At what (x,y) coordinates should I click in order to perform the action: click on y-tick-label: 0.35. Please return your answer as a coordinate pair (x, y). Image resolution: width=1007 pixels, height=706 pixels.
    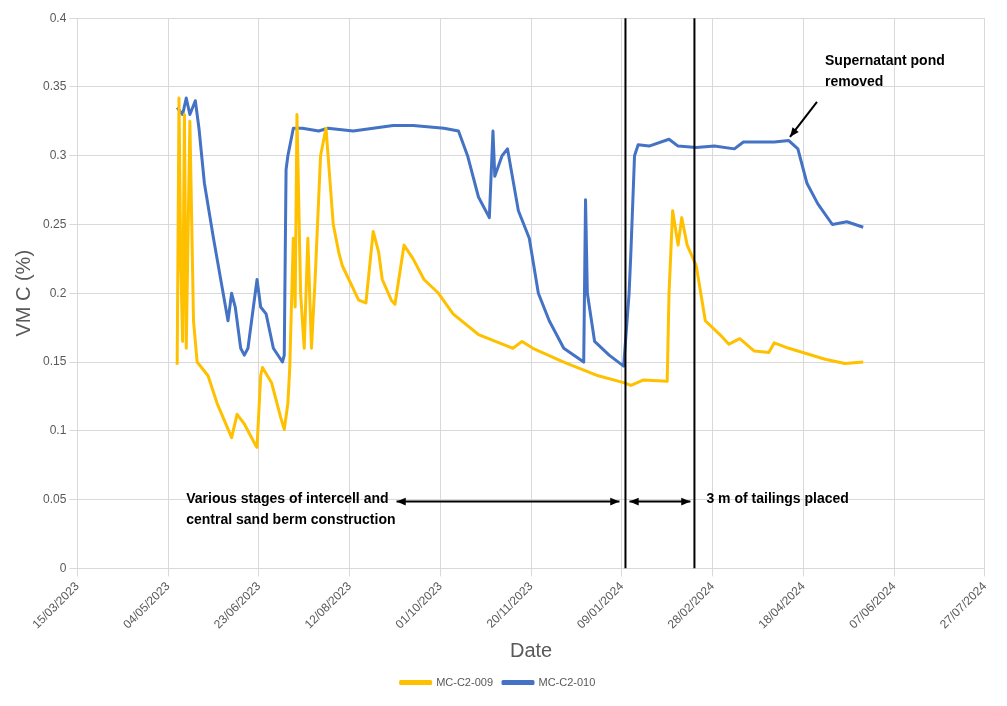
    Looking at the image, I should click on (55, 86).